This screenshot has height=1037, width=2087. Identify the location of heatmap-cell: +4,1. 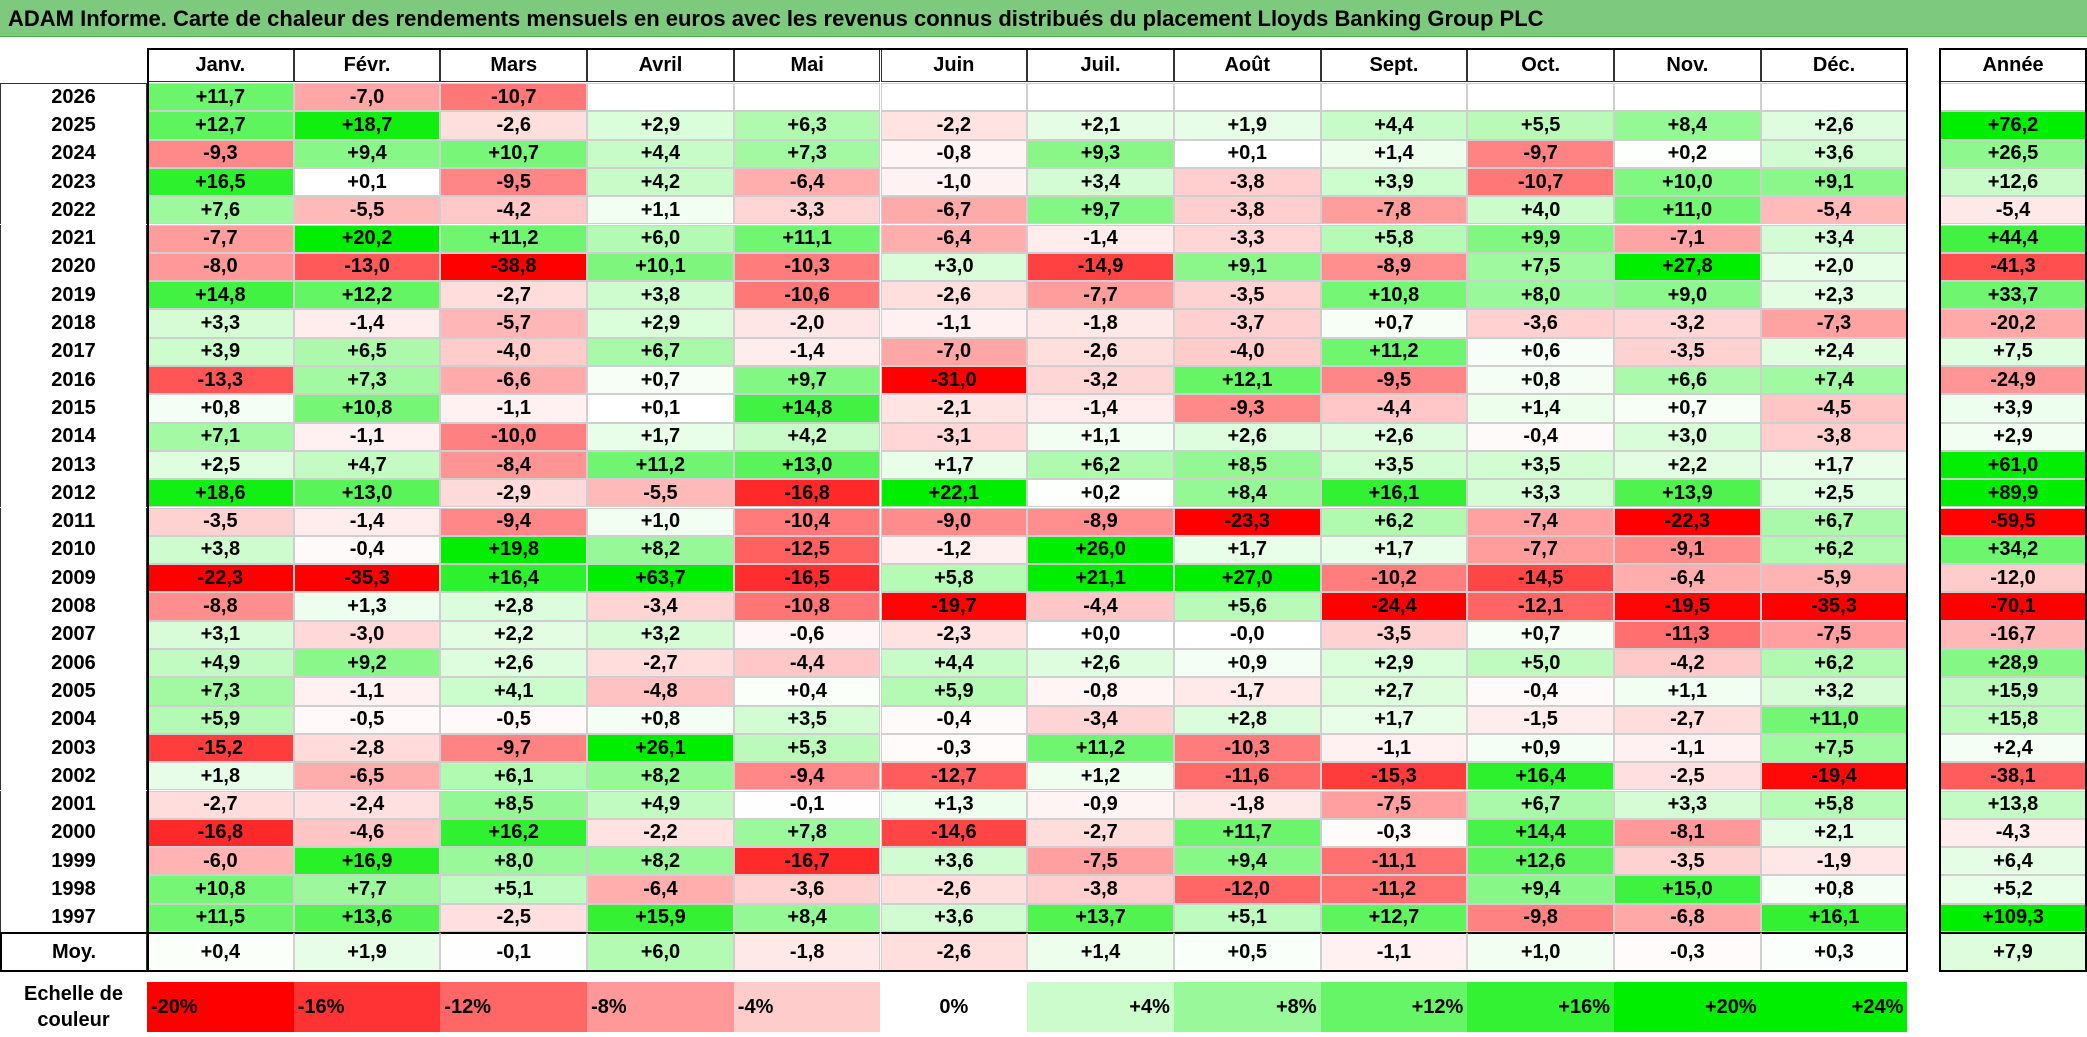
(514, 691).